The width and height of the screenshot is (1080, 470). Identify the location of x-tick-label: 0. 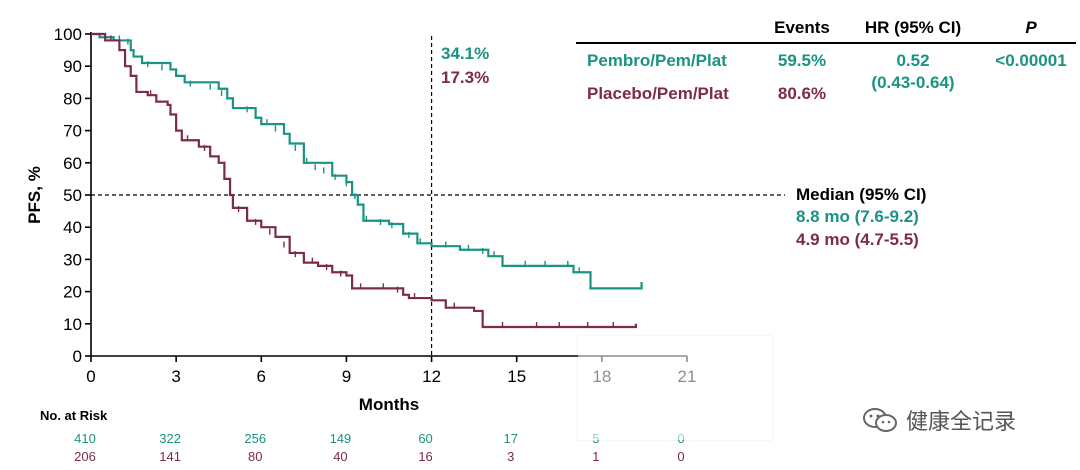
(90, 376).